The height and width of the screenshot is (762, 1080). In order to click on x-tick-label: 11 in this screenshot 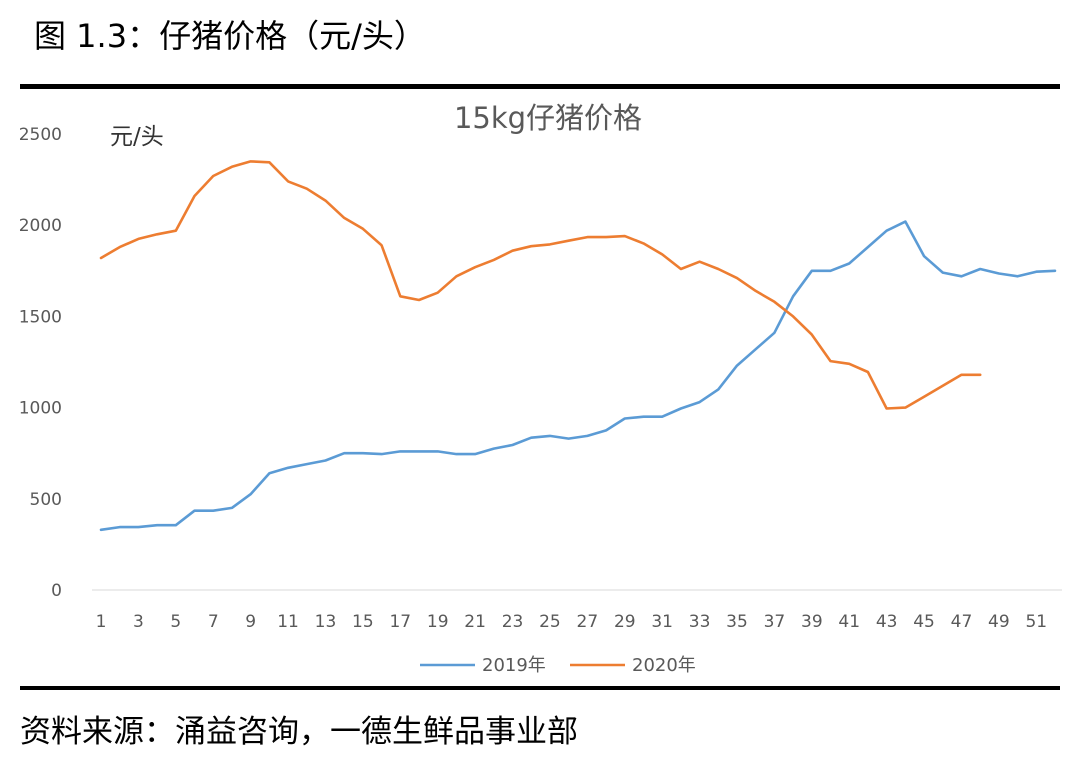, I will do `click(288, 622)`.